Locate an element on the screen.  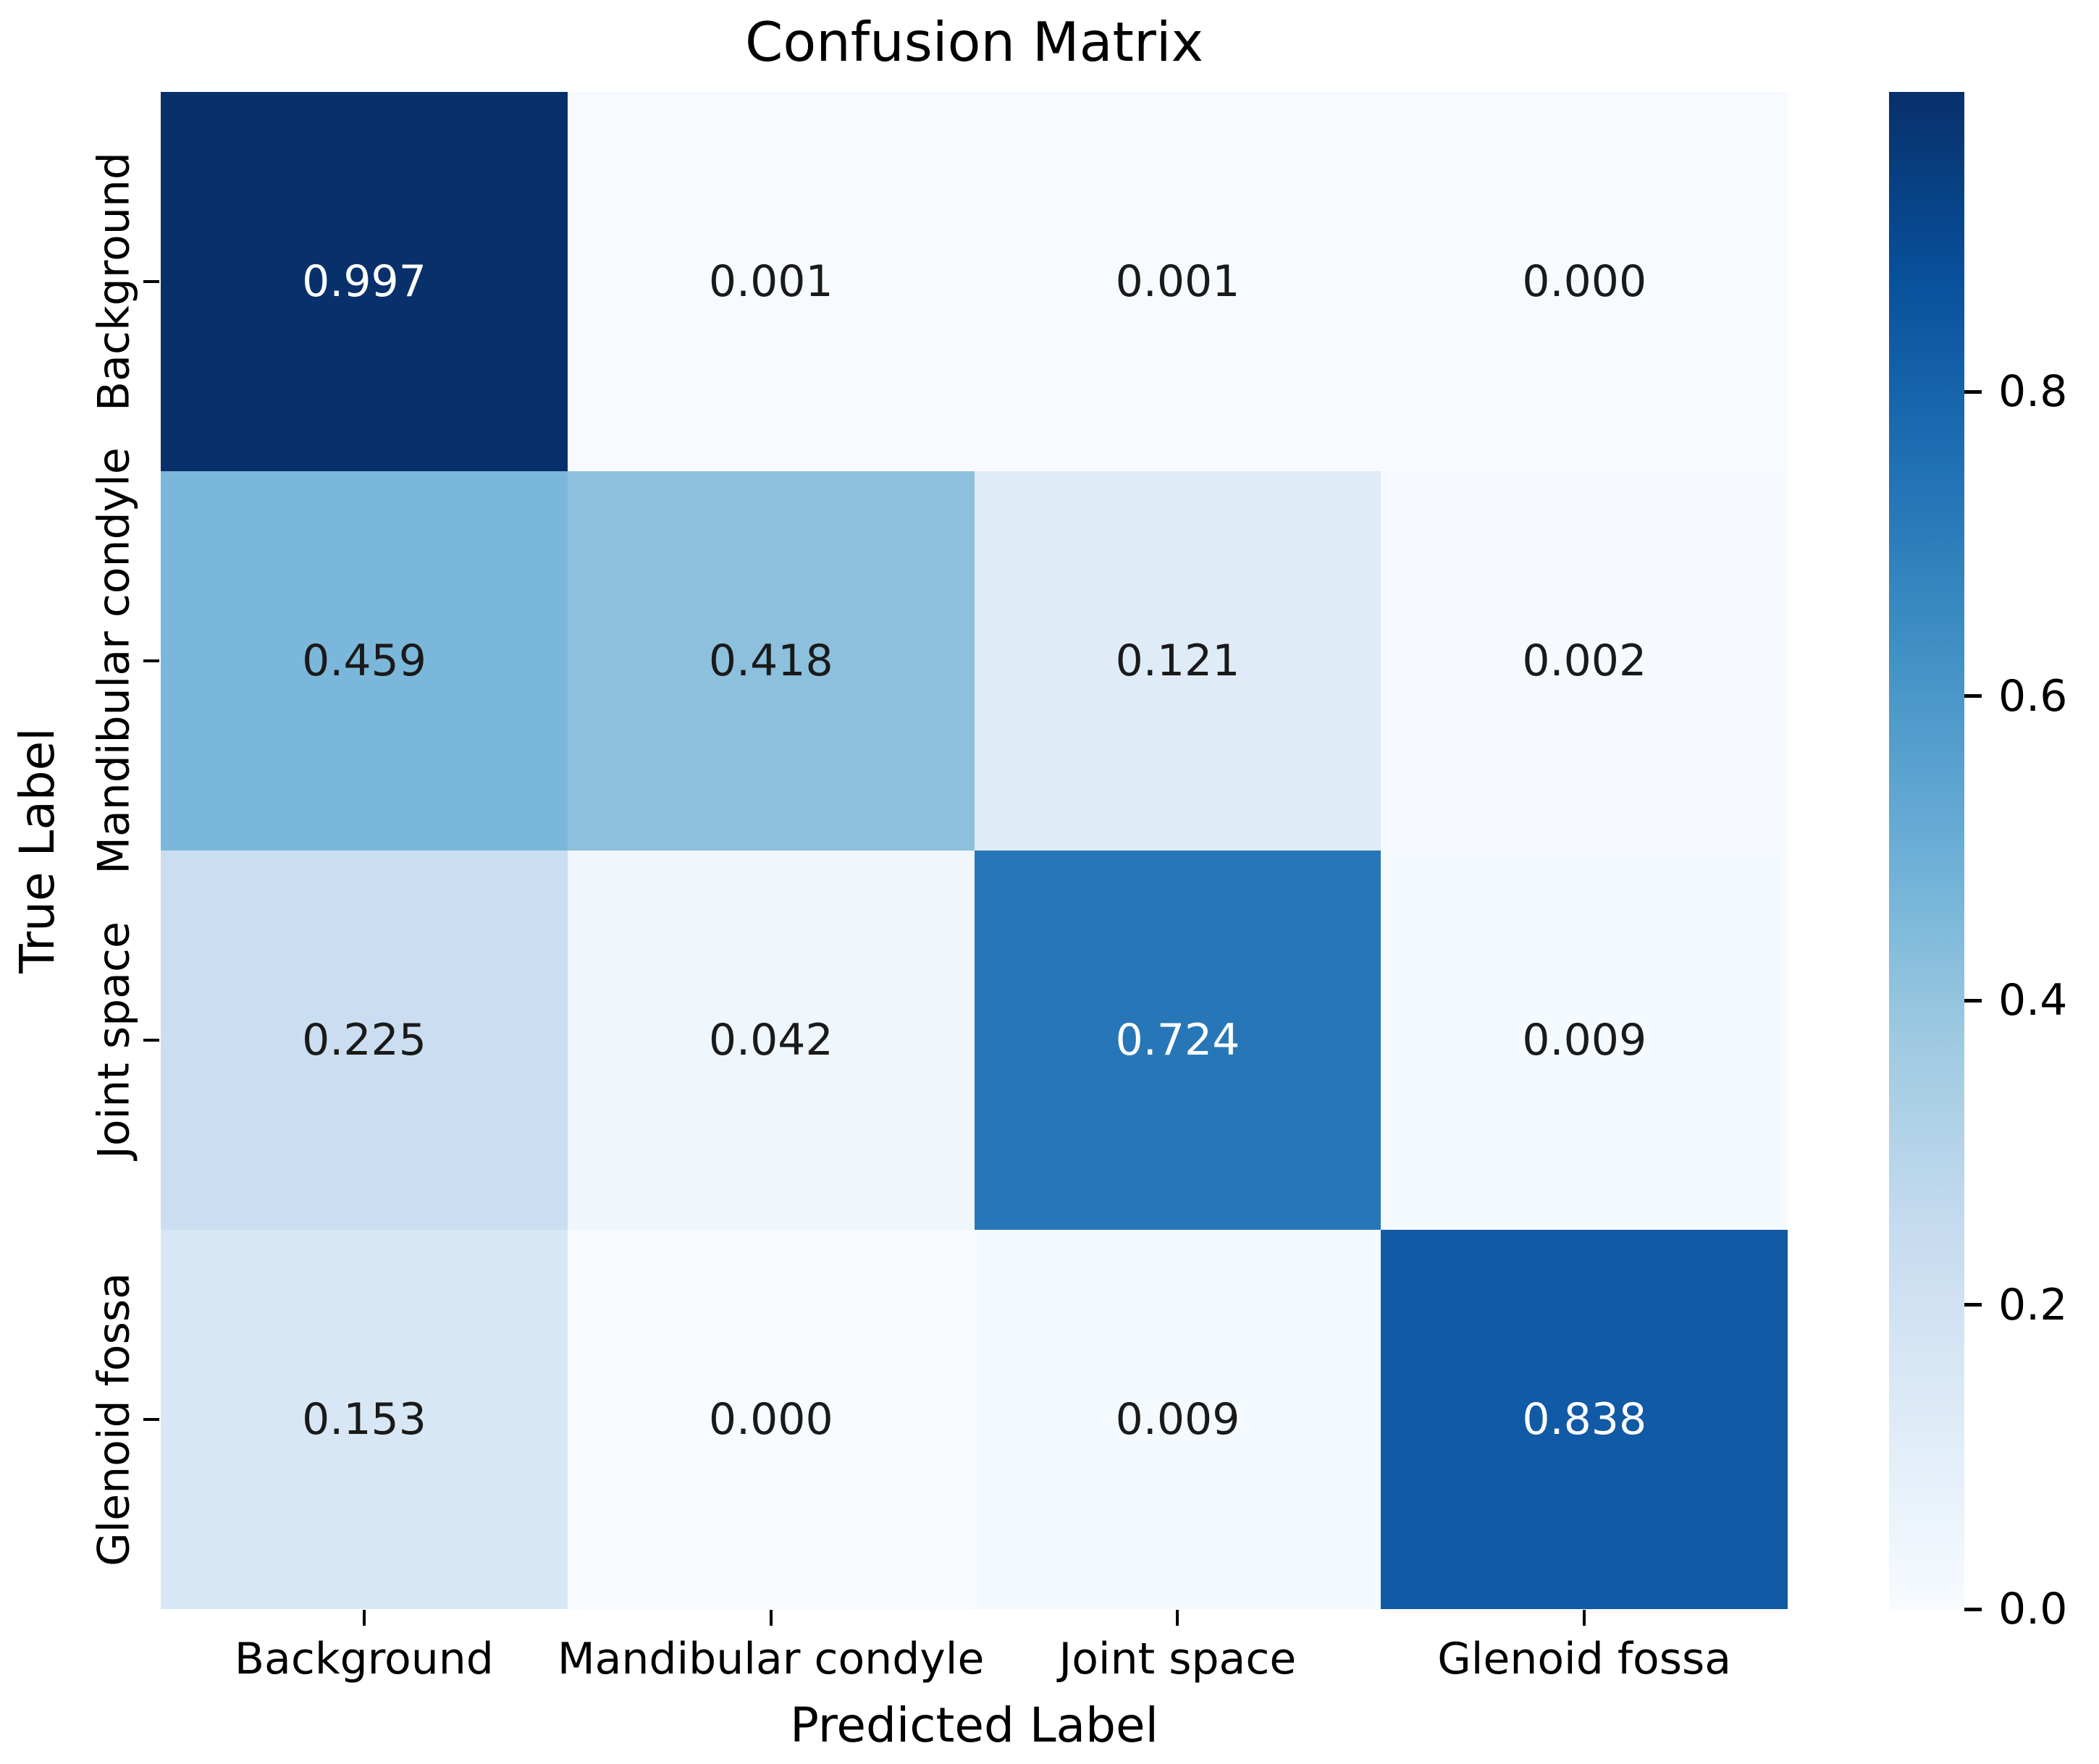
colorbar-tick-label: 0.6 is located at coordinates (2033, 696).